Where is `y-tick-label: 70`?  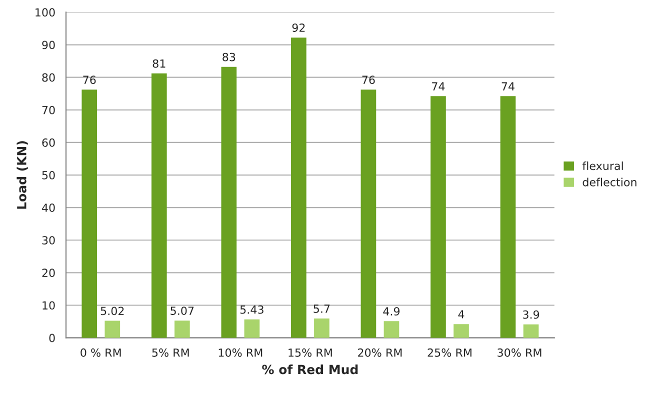
y-tick-label: 70 is located at coordinates (48, 110).